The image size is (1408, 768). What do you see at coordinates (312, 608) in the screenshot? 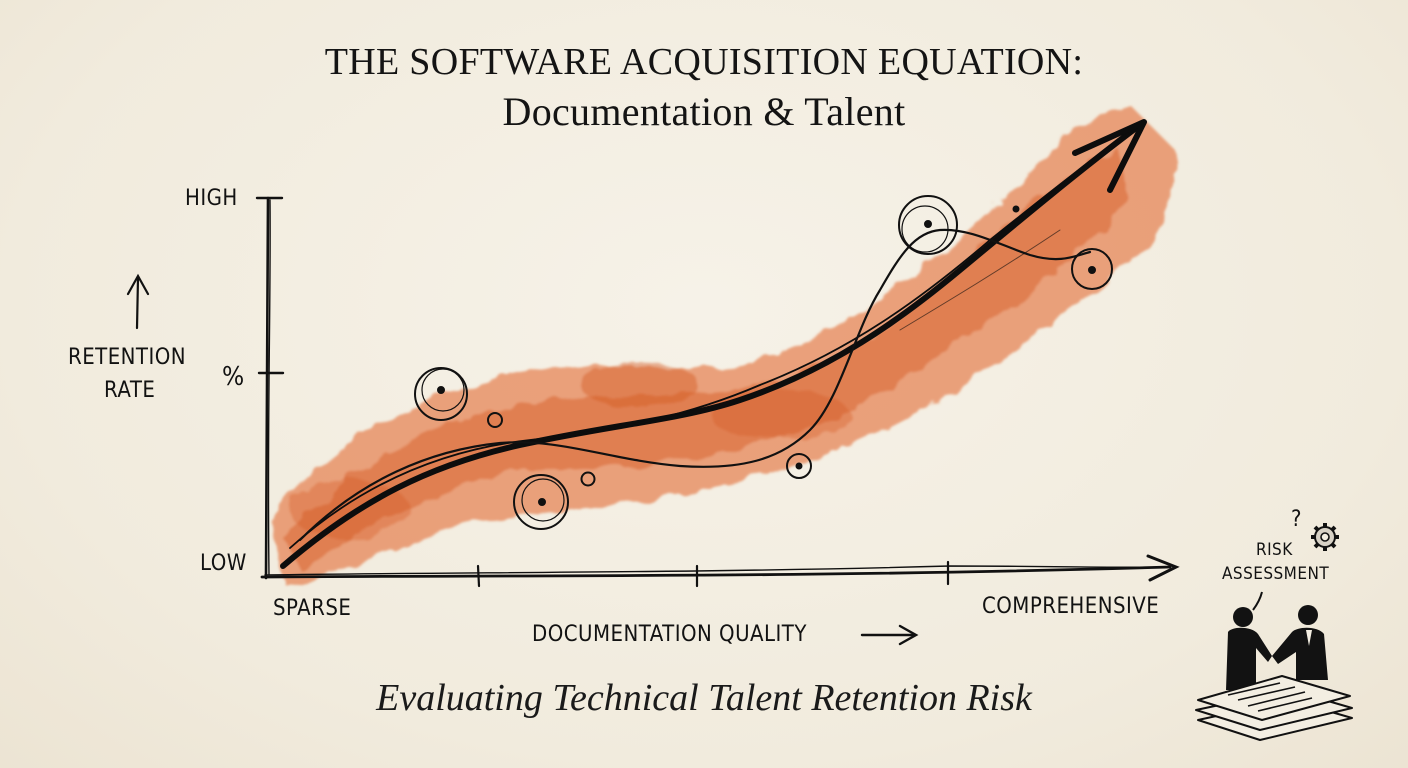
I see `x-axis-start-label: SPARSE` at bounding box center [312, 608].